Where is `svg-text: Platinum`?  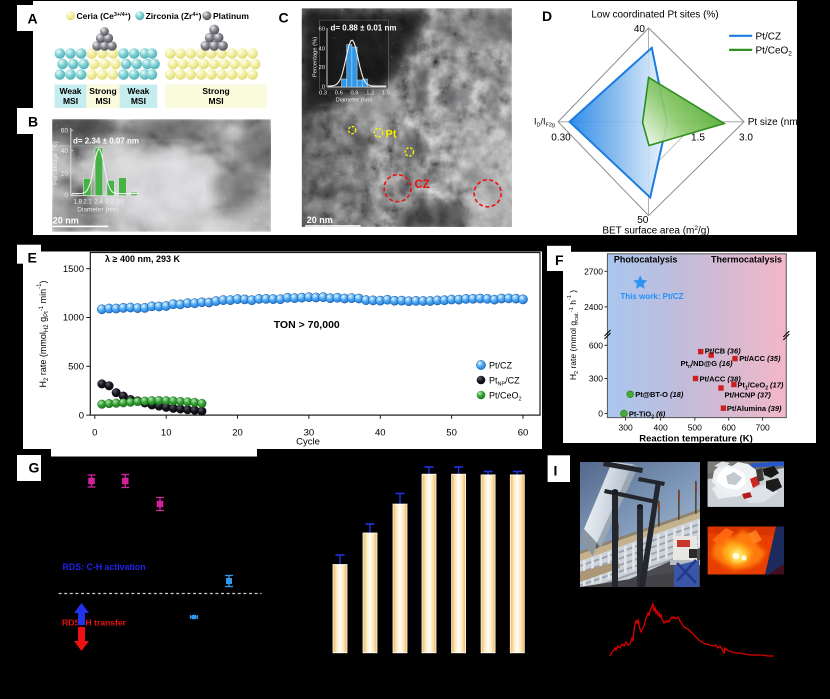 svg-text: Platinum is located at coordinates (231, 16).